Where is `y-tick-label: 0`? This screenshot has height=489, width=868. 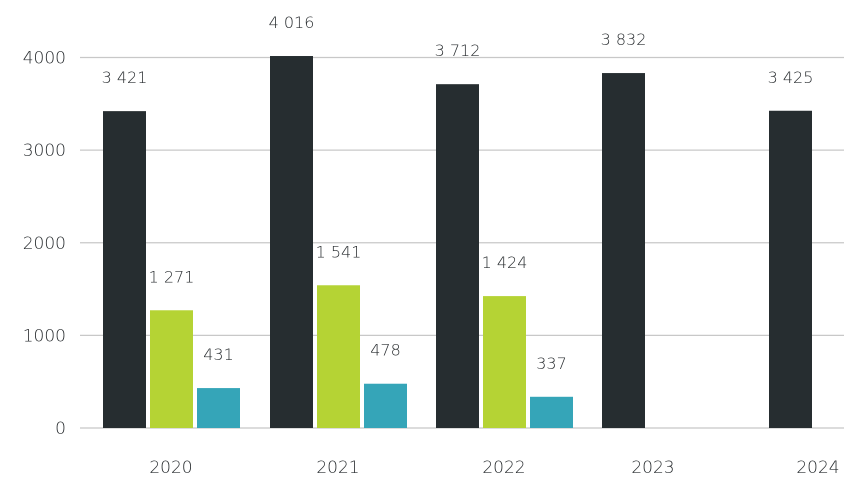 y-tick-label: 0 is located at coordinates (60, 429).